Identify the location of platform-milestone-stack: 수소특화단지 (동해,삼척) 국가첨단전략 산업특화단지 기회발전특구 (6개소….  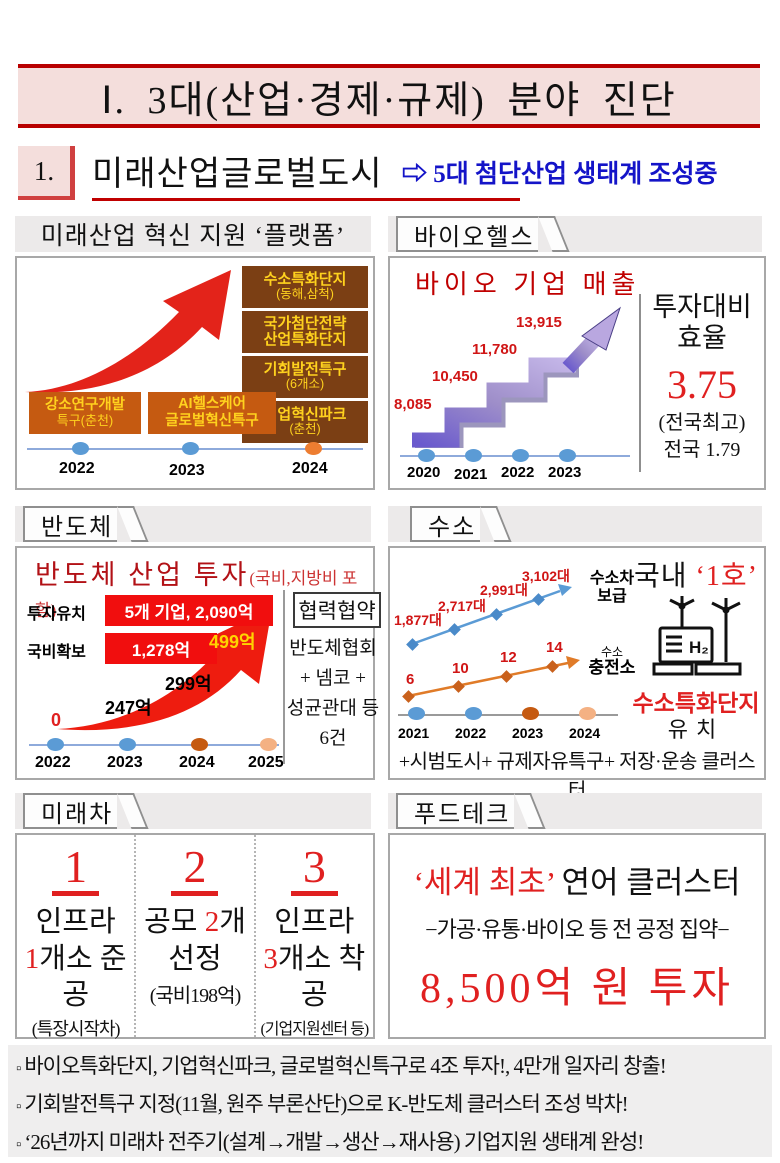
(305, 354).